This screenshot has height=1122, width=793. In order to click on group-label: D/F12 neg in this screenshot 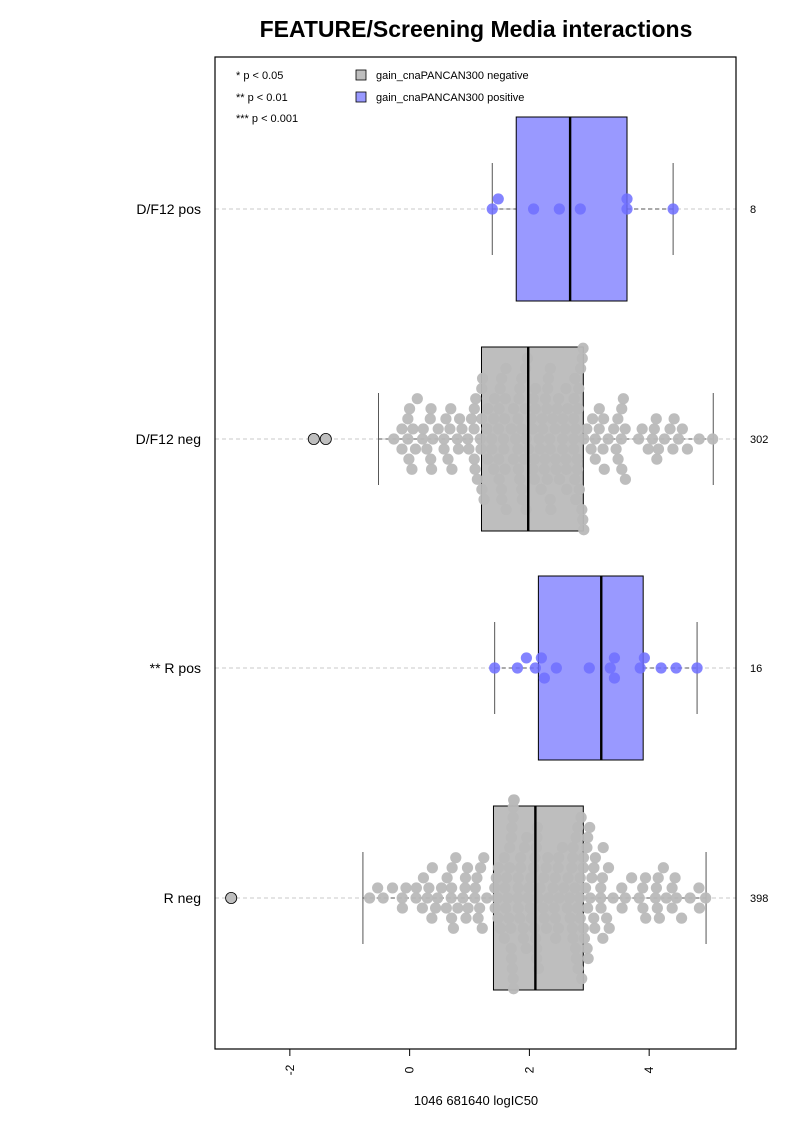, I will do `click(168, 439)`.